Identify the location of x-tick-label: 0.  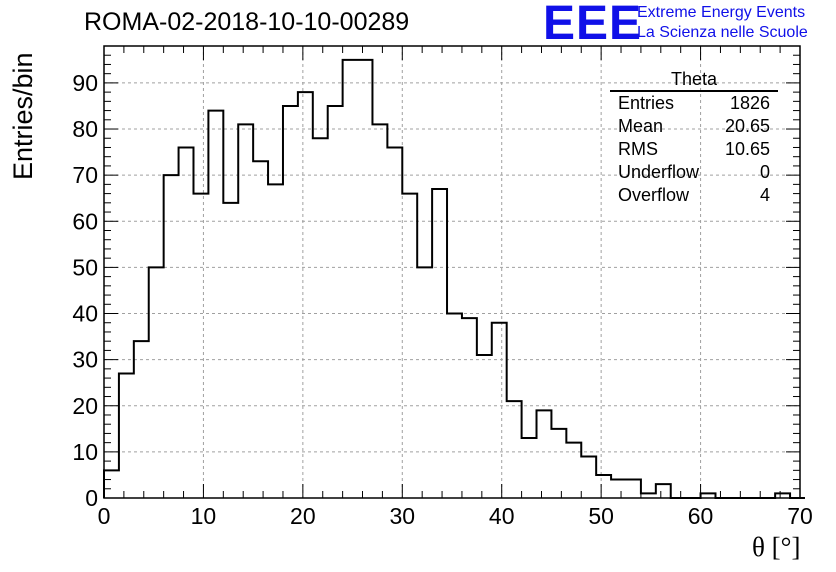
(104, 516).